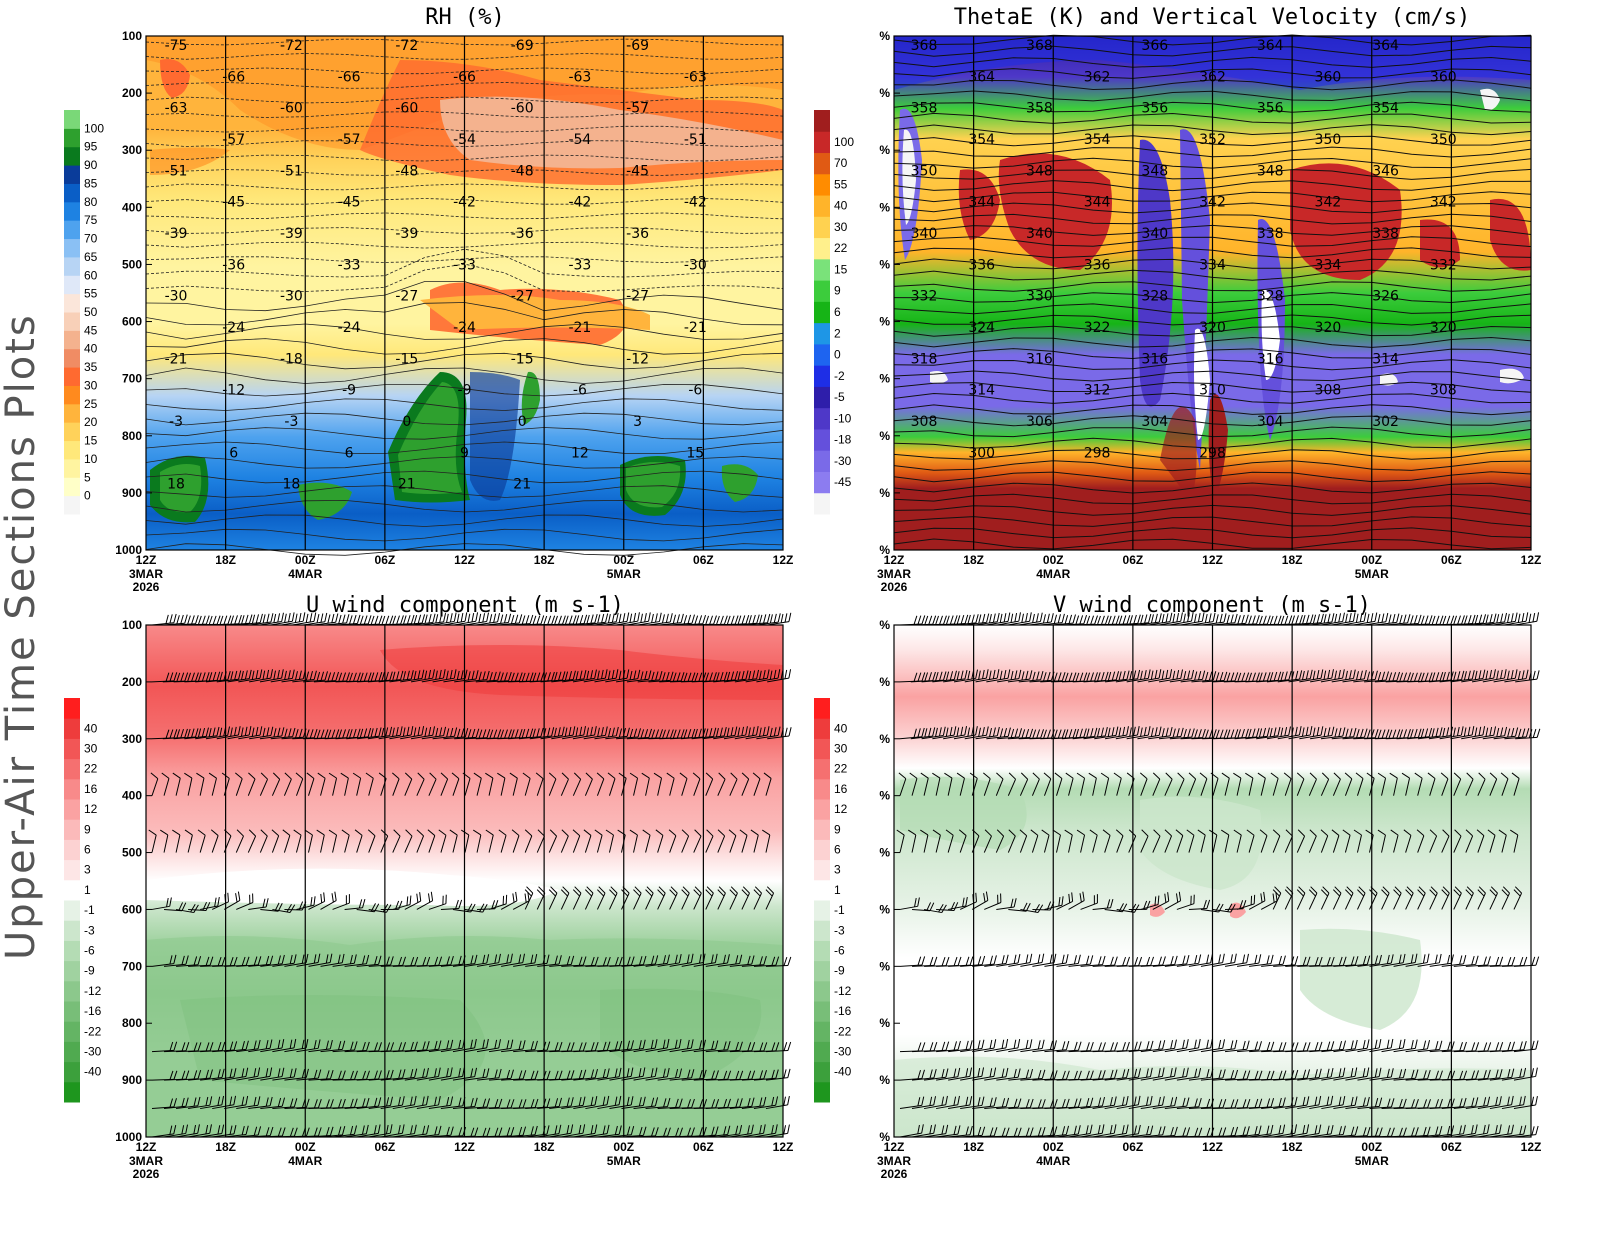 Image resolution: width=1600 pixels, height=1236 pixels. Describe the element at coordinates (349, 203) in the screenshot. I see `contour-label: -45` at that location.